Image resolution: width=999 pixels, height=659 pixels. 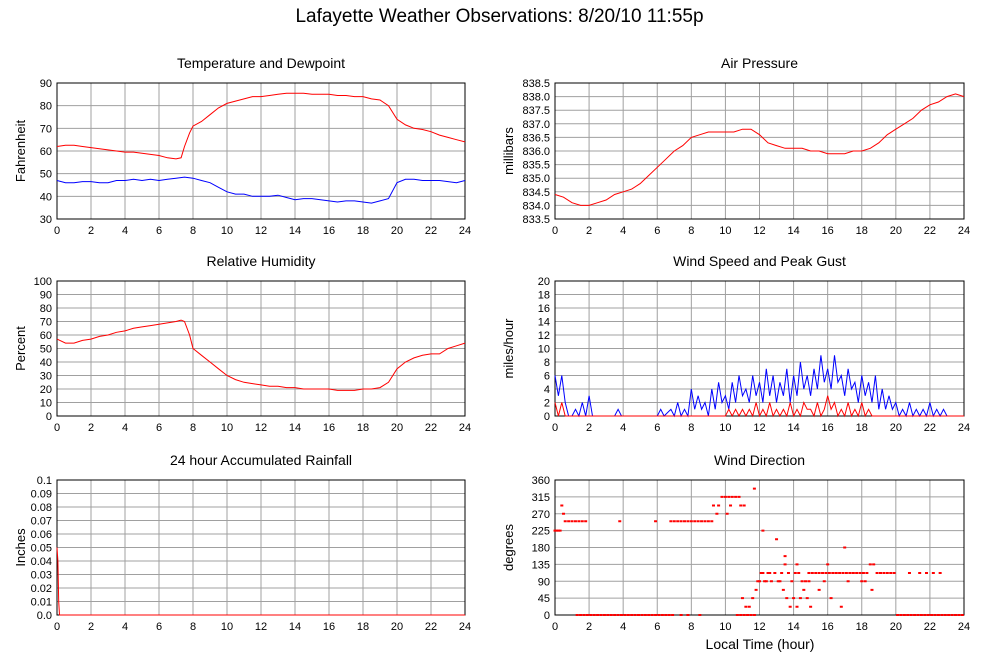 What do you see at coordinates (536, 179) in the screenshot?
I see `pressure-ytick-label: 835.0` at bounding box center [536, 179].